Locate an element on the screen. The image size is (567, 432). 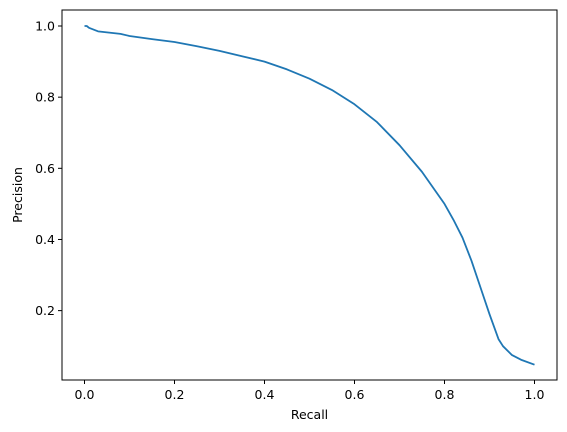
x-tick-label: 0.2 is located at coordinates (175, 394).